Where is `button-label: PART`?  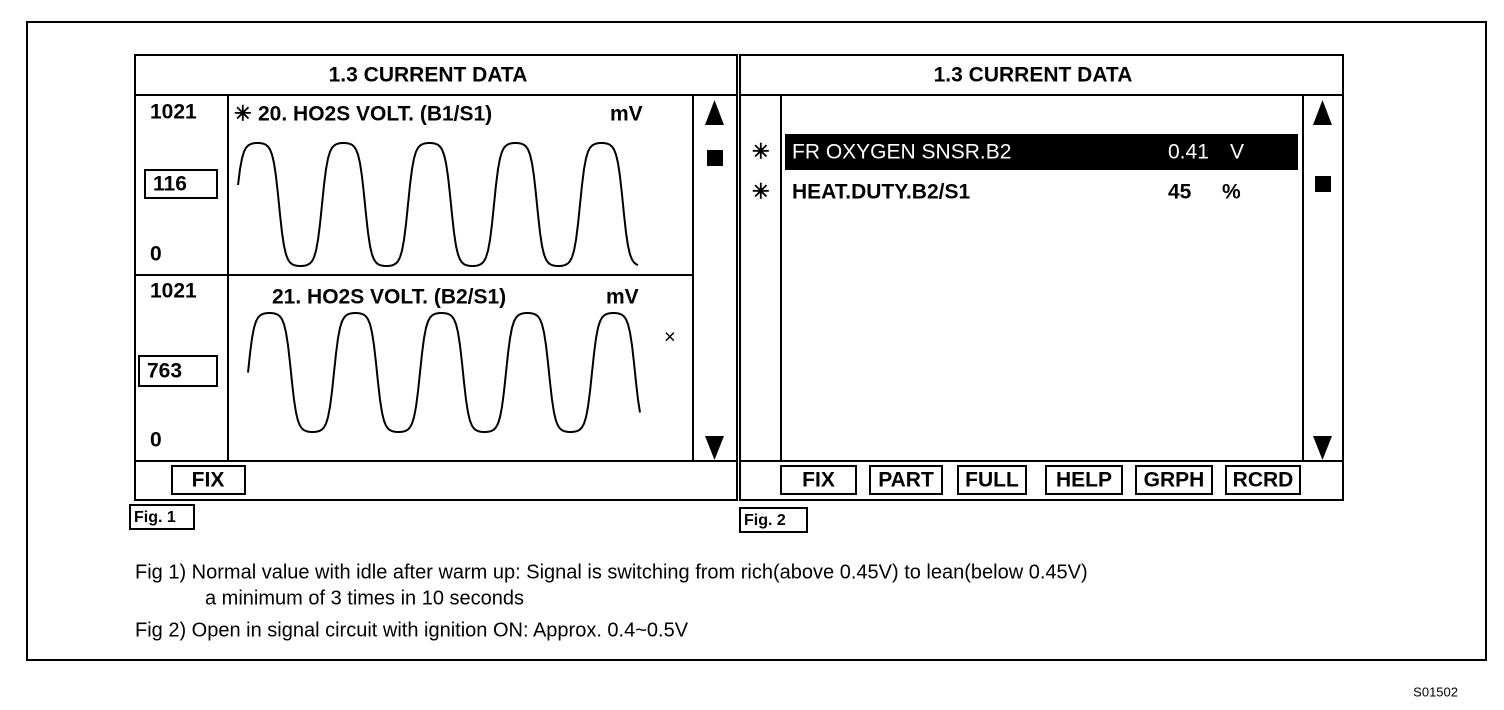
button-label: PART is located at coordinates (906, 480).